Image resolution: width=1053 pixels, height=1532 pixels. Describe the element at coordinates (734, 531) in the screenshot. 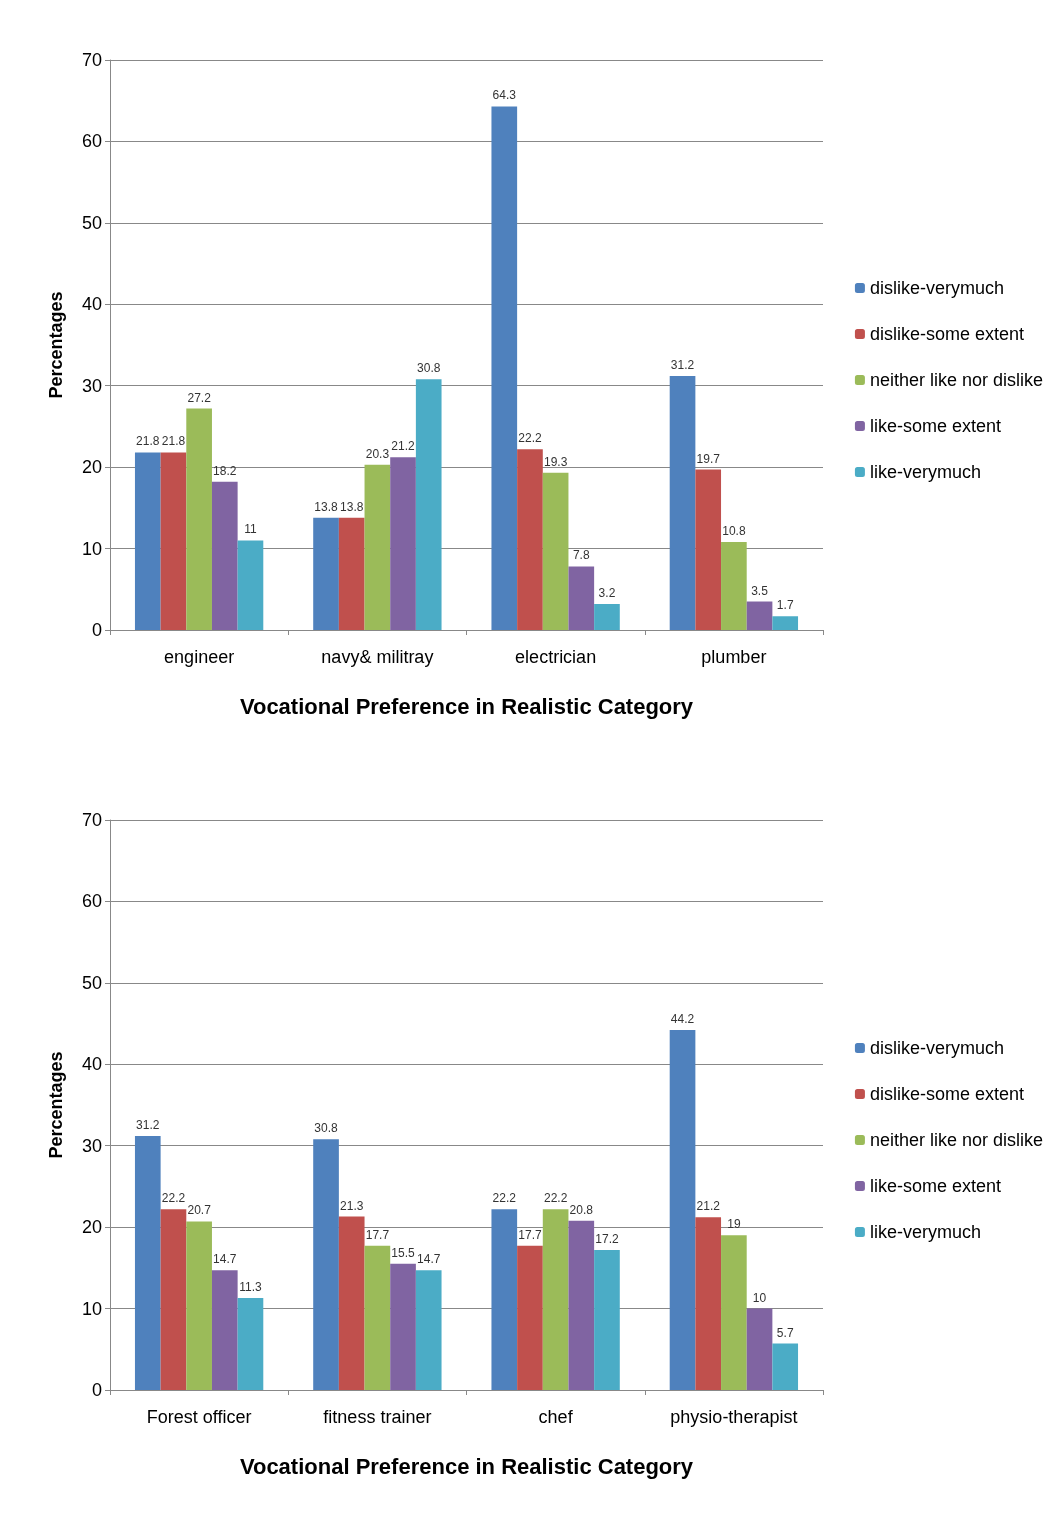

I see `data-label: 10.8` at that location.